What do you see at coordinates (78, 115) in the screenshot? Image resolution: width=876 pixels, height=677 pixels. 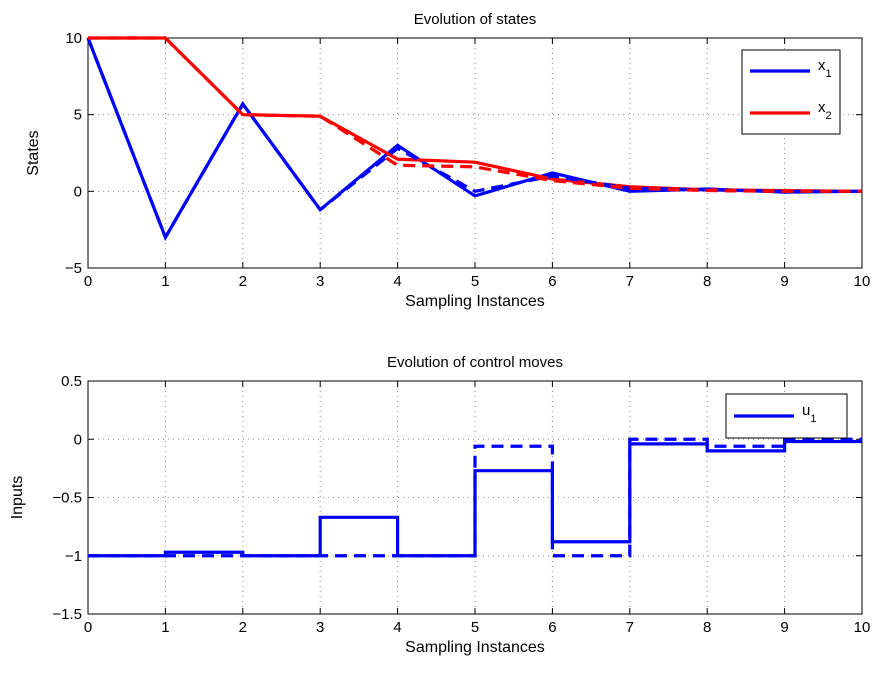 I see `y-tick-label: 5` at bounding box center [78, 115].